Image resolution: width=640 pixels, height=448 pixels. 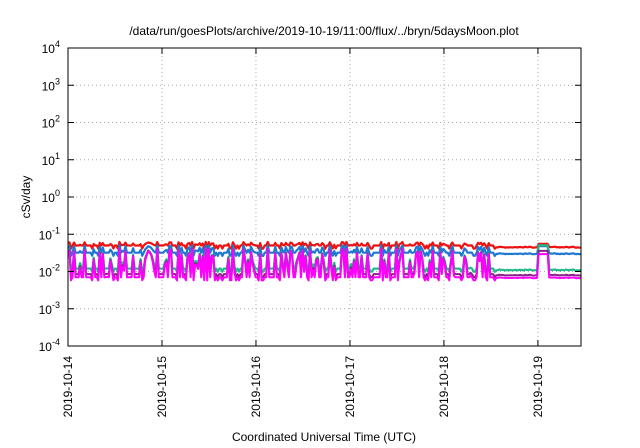 I want to click on x-tick-label: 2019-10-19, so click(x=538, y=387).